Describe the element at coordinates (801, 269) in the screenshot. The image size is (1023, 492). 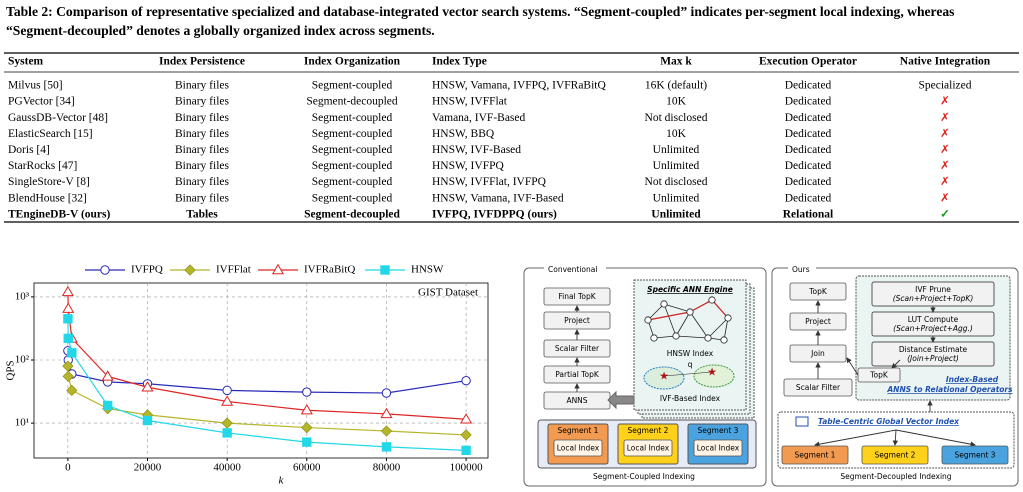
I see `panel-title: Ours` at that location.